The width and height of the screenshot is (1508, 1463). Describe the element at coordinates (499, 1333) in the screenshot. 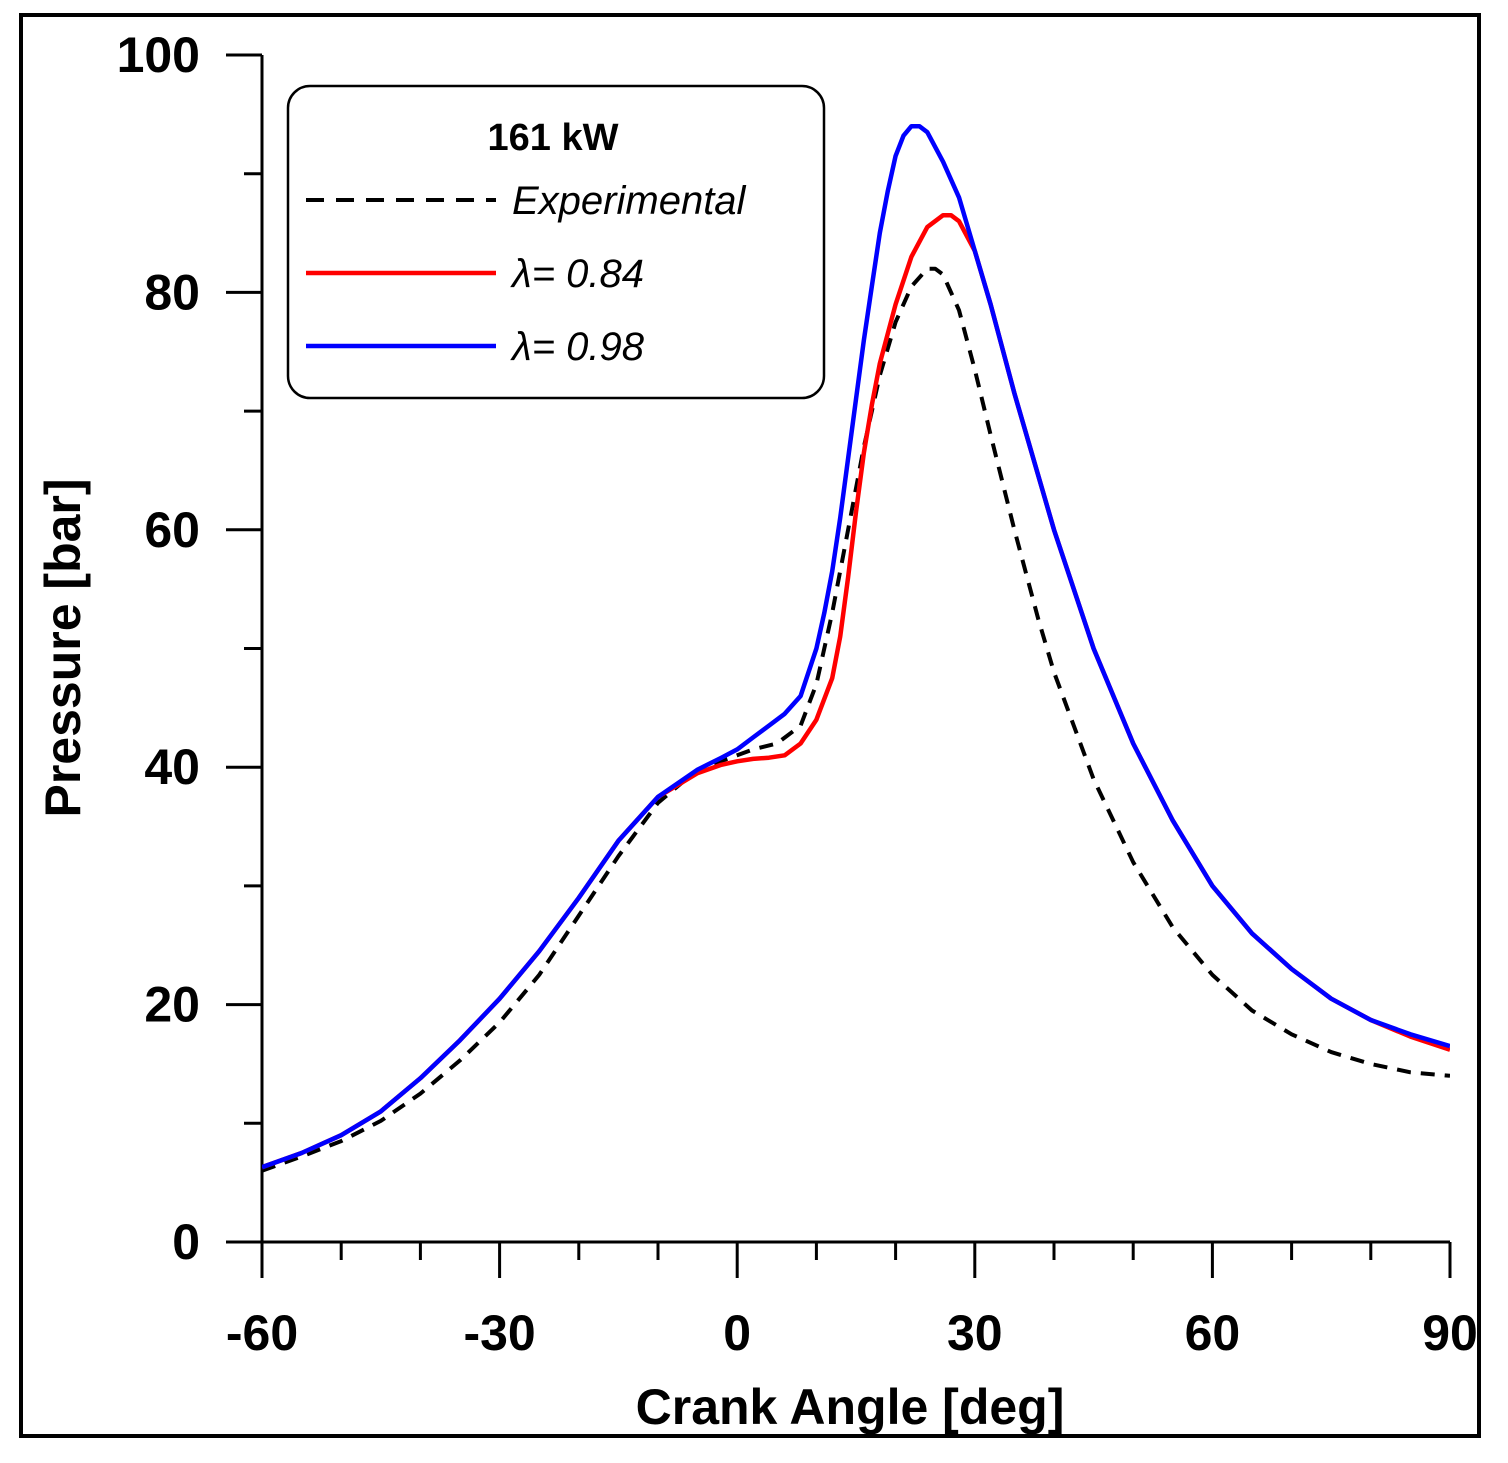

I see `x-tick-label: -30` at that location.